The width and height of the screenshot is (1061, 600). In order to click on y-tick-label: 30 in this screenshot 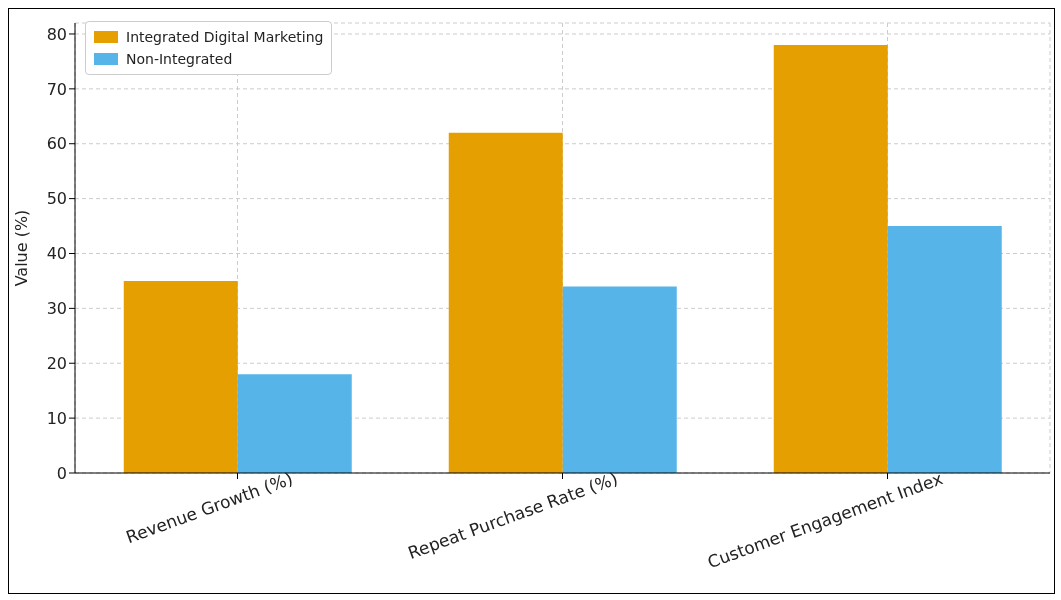, I will do `click(56, 309)`.